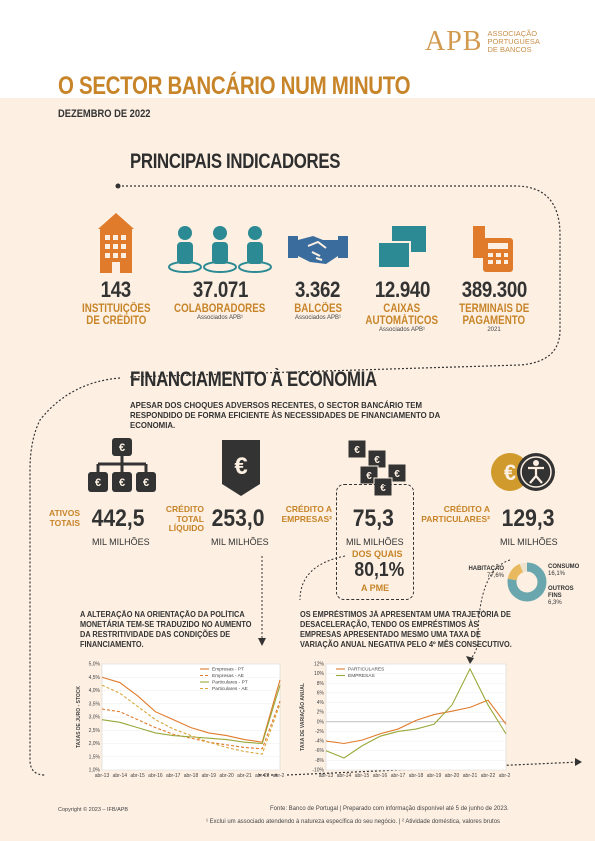 The image size is (595, 841). What do you see at coordinates (375, 588) in the screenshot?
I see `pme-label: A PME` at bounding box center [375, 588].